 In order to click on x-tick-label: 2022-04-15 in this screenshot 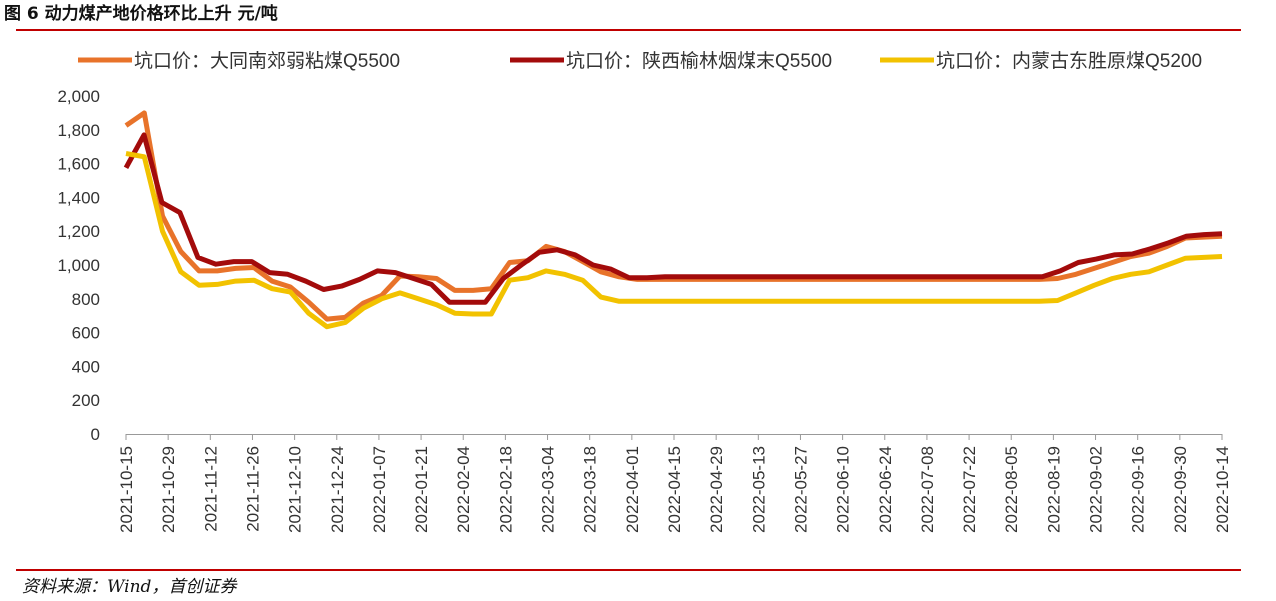, I will do `click(674, 489)`.